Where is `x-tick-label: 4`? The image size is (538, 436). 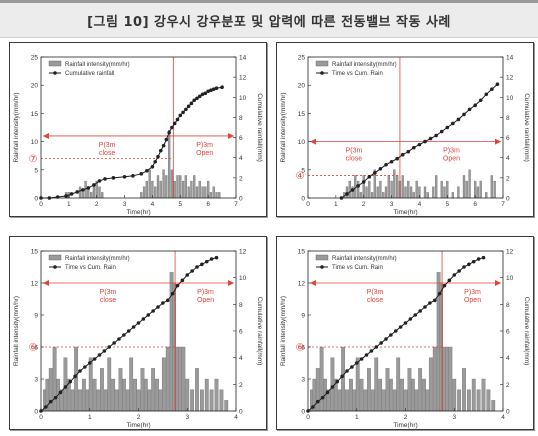
x-tick-label: 4 is located at coordinates (153, 204).